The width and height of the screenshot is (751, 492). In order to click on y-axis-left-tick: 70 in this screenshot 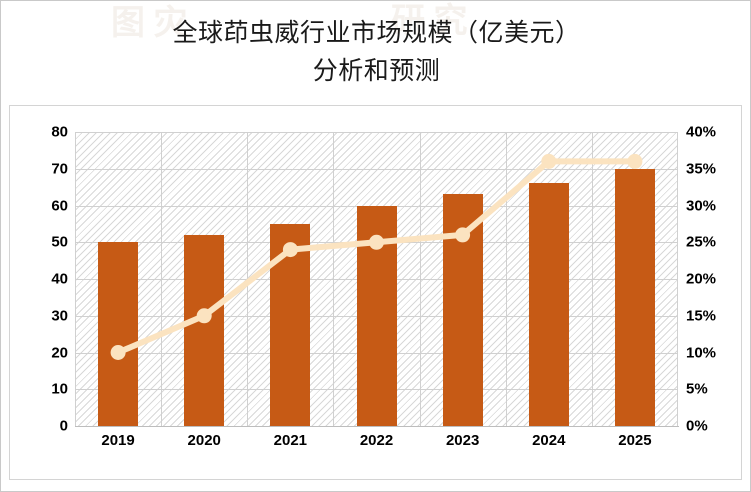, I will do `click(59, 169)`.